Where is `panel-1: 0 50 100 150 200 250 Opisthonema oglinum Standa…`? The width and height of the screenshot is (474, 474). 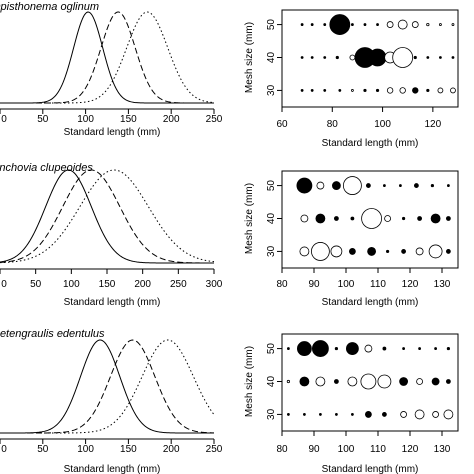 panel-1: 0 50 100 150 200 250 Opisthonema oglinum Standa… is located at coordinates (111, 69).